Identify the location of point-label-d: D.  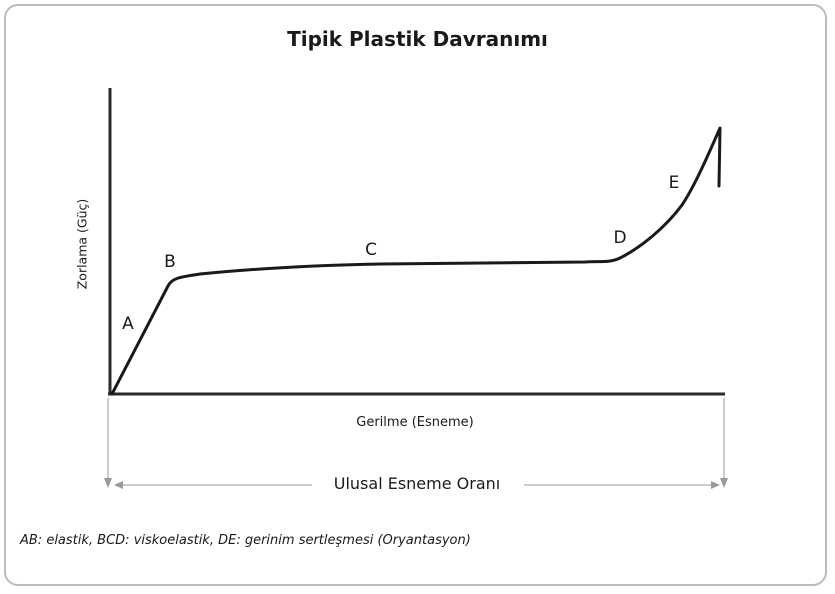
(620, 238).